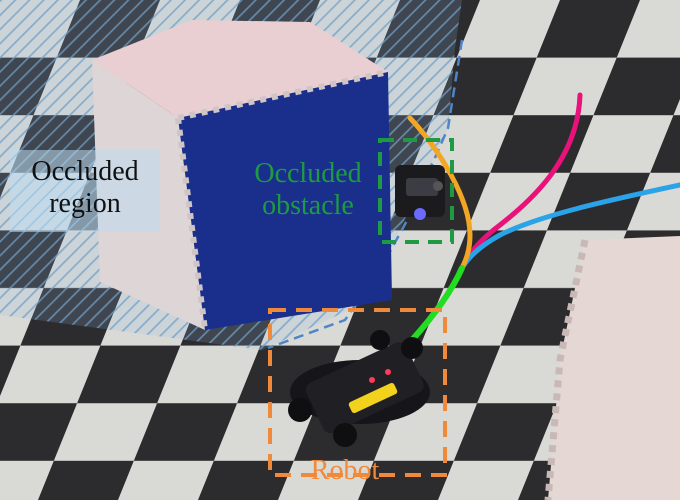  I want to click on occluded-robot-car-icon, so click(420, 192).